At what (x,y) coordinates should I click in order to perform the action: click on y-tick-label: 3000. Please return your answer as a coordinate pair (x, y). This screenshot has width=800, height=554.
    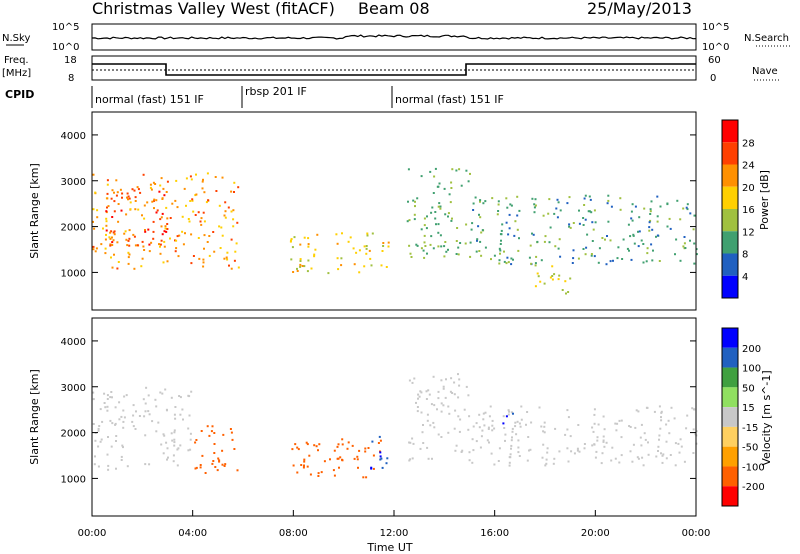
    Looking at the image, I should click on (73, 182).